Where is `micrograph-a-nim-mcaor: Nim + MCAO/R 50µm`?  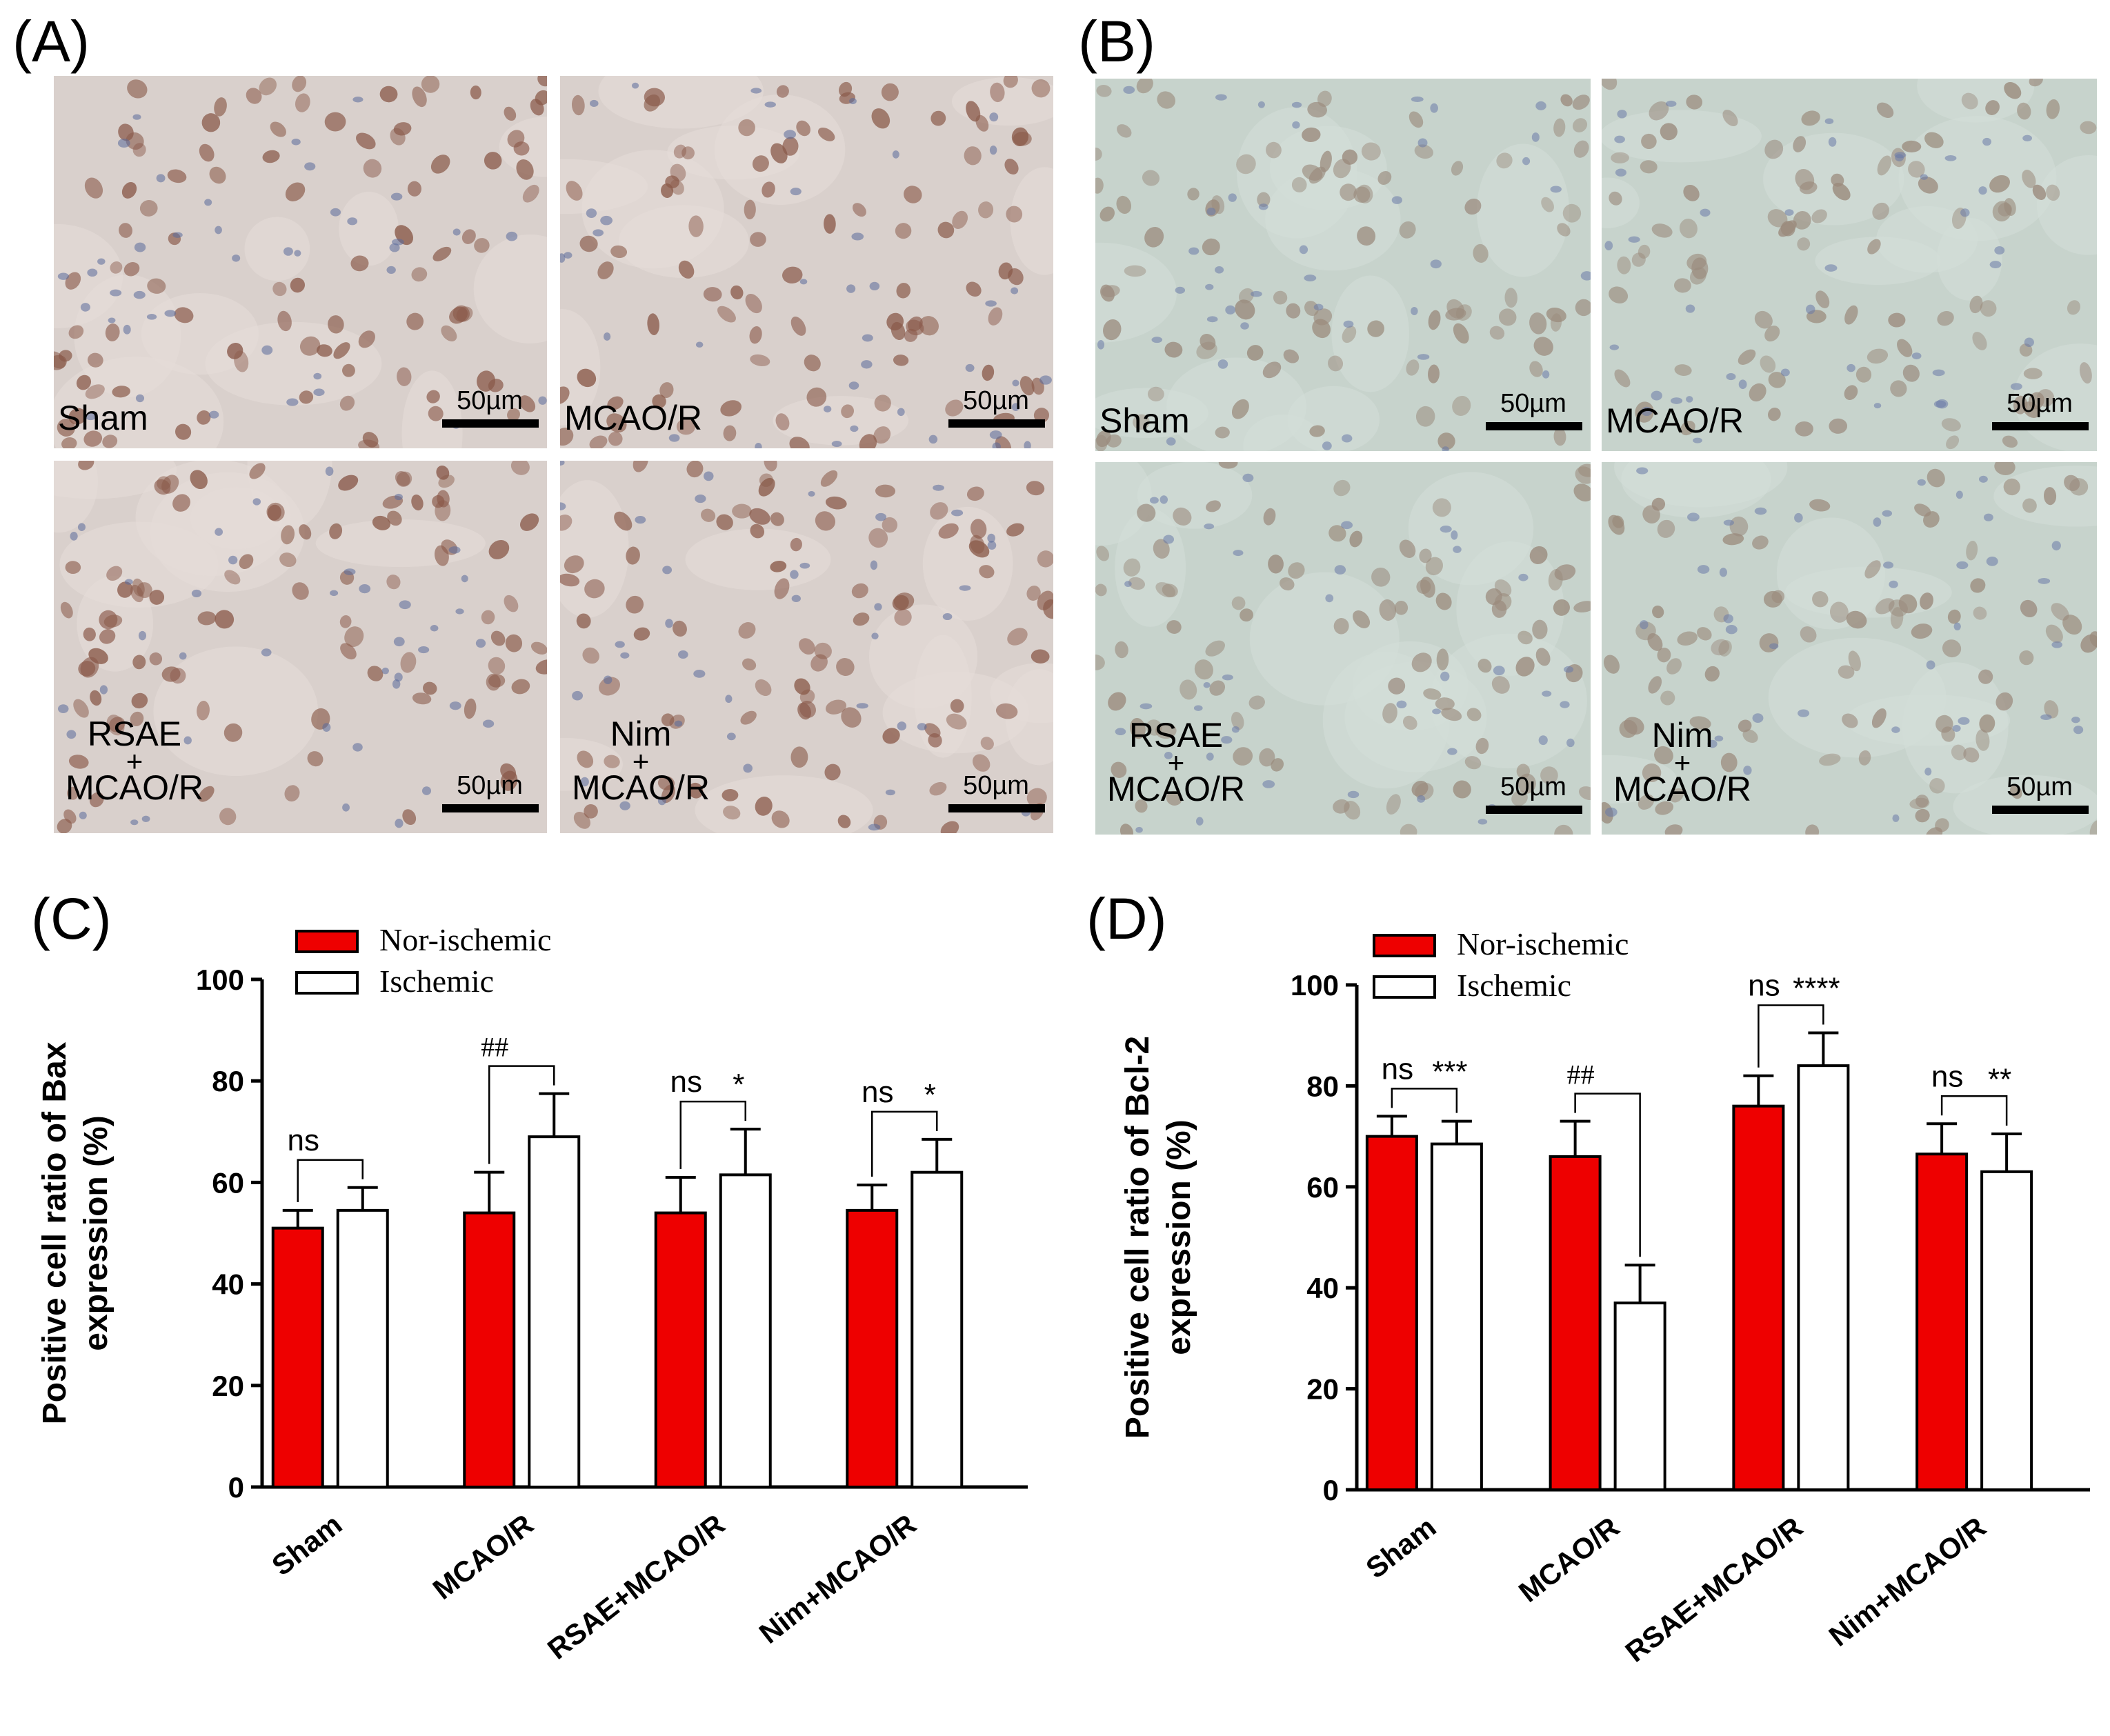
micrograph-a-nim-mcaor: Nim + MCAO/R 50µm is located at coordinates (806, 647).